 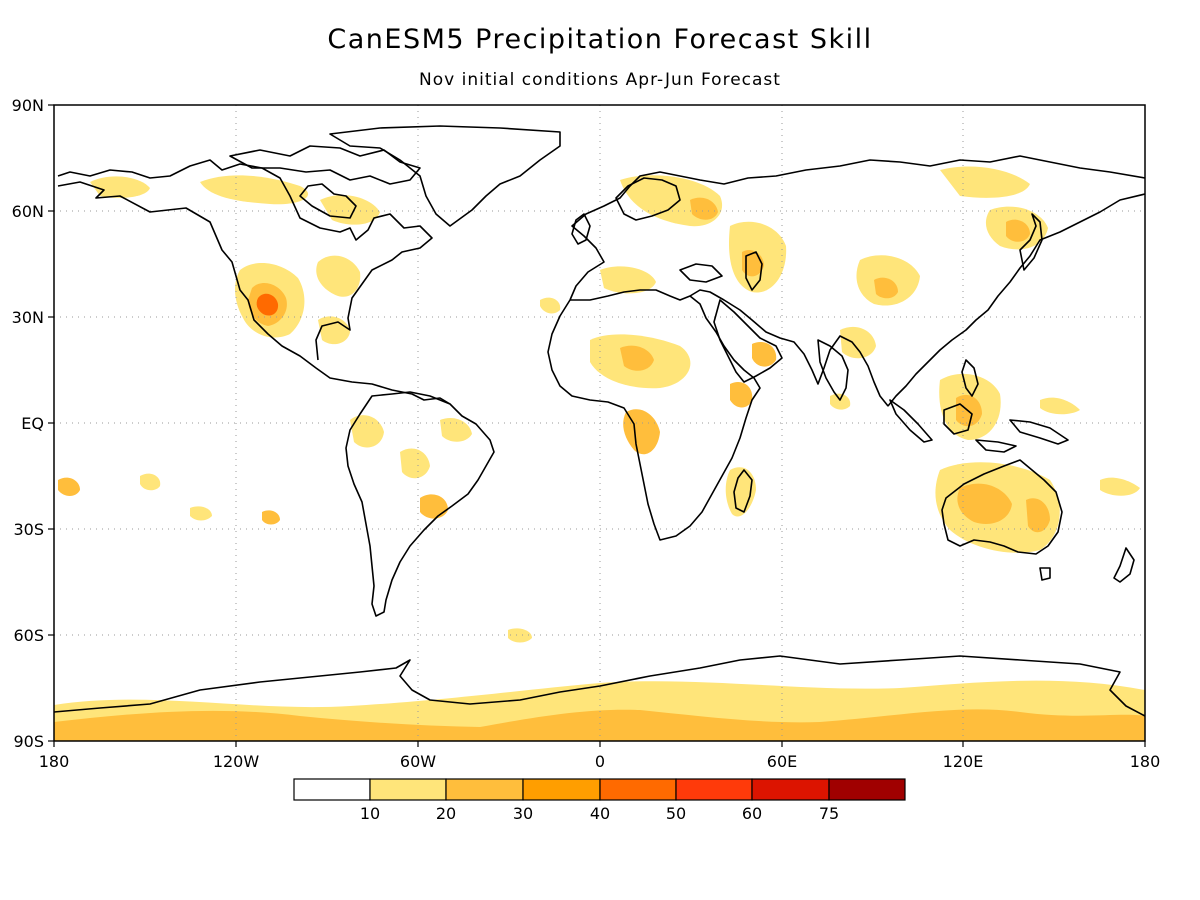 What do you see at coordinates (328, 201) in the screenshot?
I see `coast-hudson-bay` at bounding box center [328, 201].